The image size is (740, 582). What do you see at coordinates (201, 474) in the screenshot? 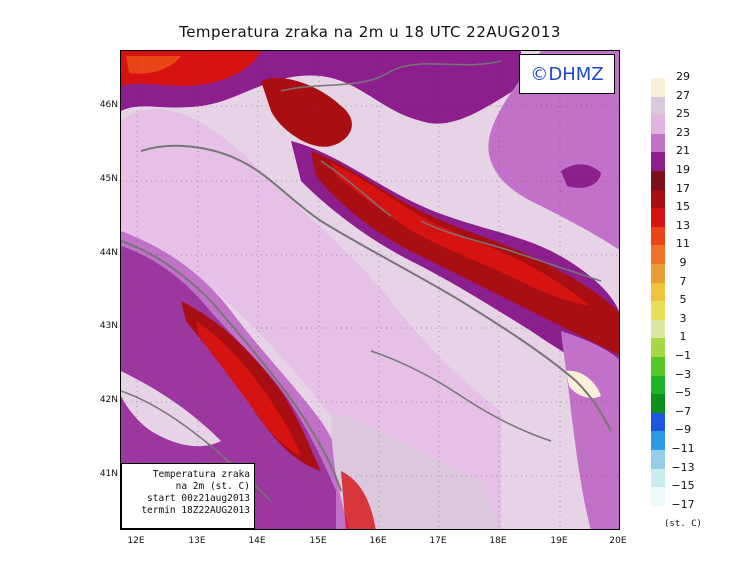
I see `info-line: Temperatura zraka` at bounding box center [201, 474].